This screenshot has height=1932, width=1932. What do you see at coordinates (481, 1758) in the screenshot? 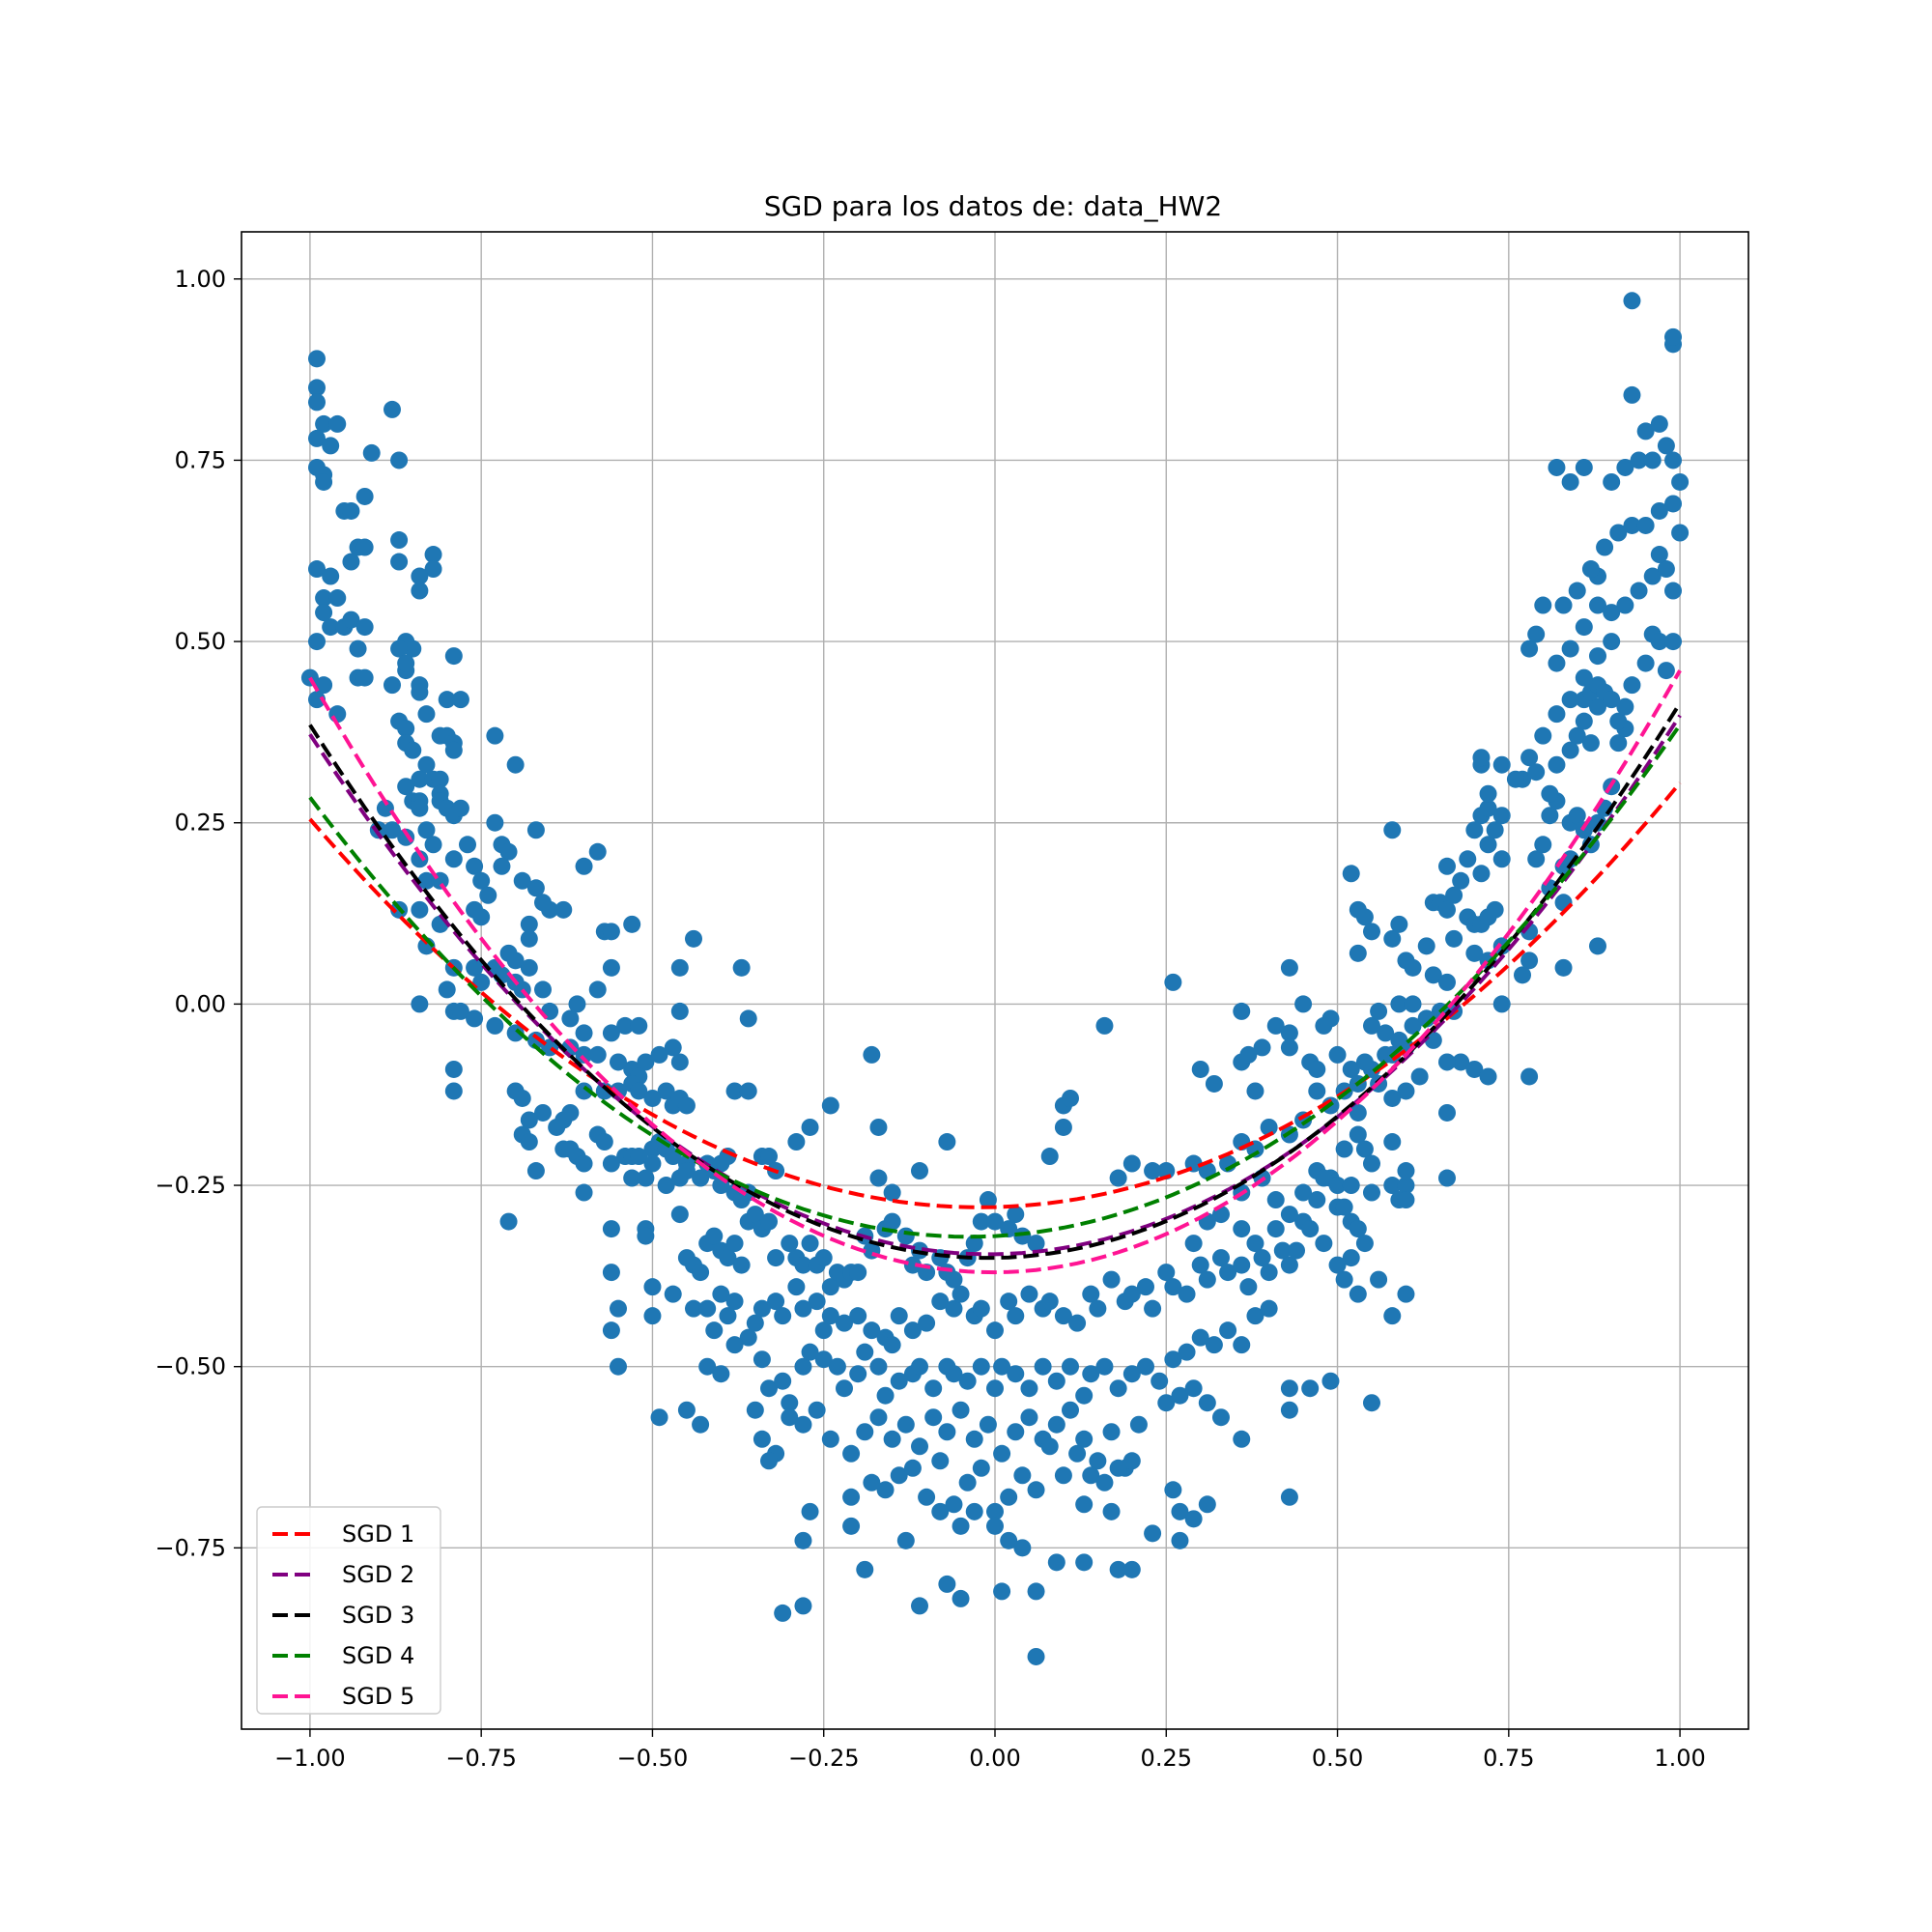
I see `x-tick-label: −0.75` at bounding box center [481, 1758].